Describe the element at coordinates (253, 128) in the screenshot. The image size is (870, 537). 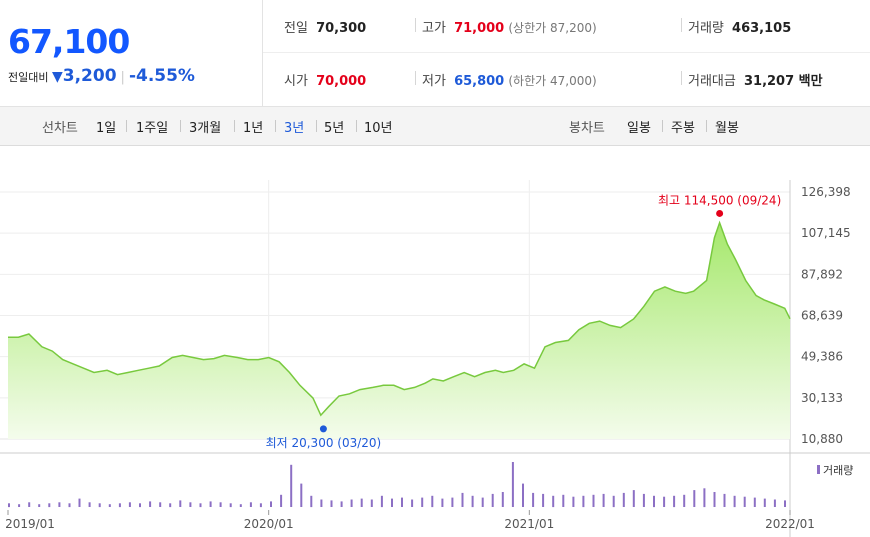
I see `tab-1y: 1년` at that location.